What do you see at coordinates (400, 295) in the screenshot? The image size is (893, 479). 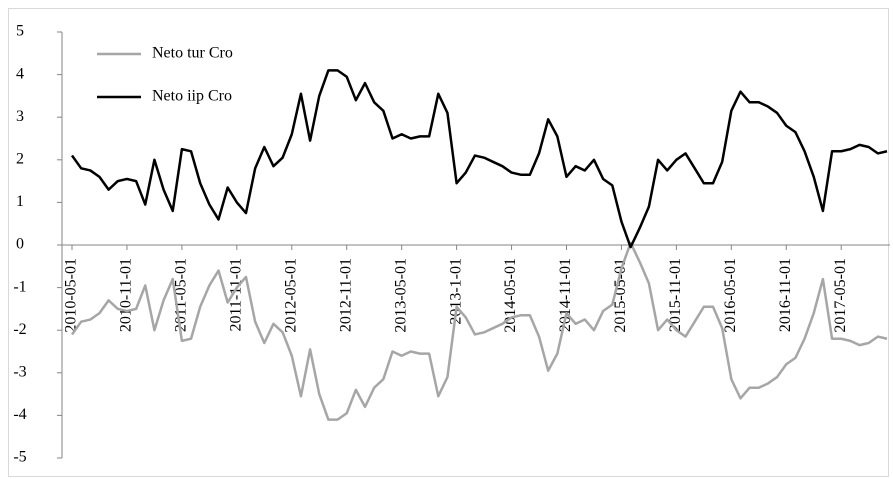 I see `x-tick-label: 2013-05-01` at bounding box center [400, 295].